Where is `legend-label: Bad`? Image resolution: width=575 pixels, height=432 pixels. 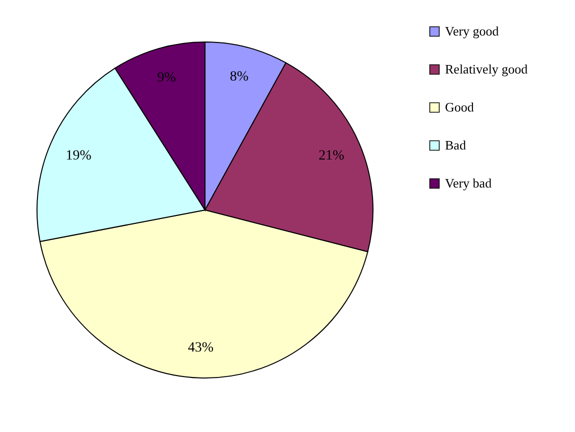
legend-label: Bad is located at coordinates (455, 145).